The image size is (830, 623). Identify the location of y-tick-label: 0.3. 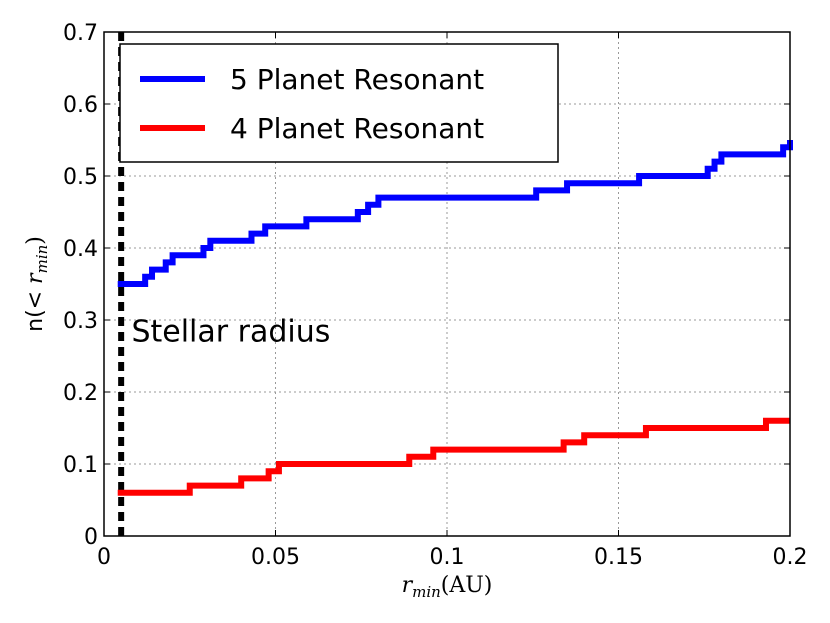
(80, 321).